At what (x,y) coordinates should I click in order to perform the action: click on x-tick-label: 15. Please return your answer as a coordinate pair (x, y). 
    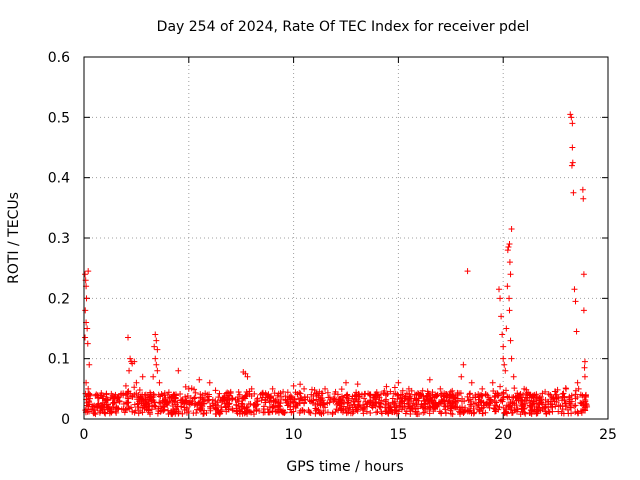
    Looking at the image, I should click on (398, 435).